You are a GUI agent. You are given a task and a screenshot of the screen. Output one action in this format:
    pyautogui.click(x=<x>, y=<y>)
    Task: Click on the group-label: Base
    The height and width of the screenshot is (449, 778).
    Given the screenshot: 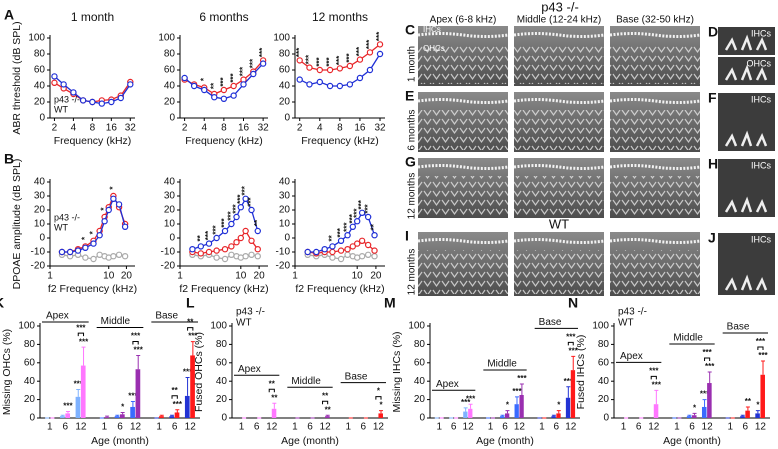 What is the action you would take?
    pyautogui.click(x=550, y=322)
    